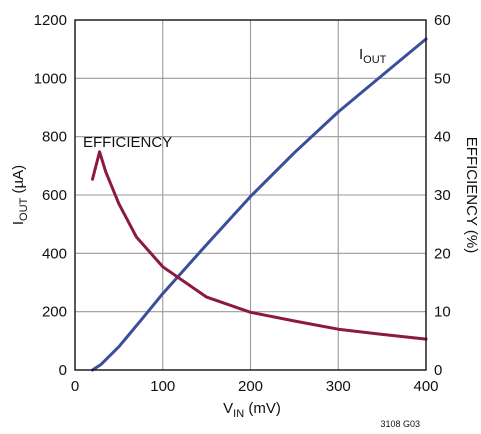 The image size is (481, 434). What do you see at coordinates (438, 370) in the screenshot?
I see `y-right-tick-label: 0` at bounding box center [438, 370].